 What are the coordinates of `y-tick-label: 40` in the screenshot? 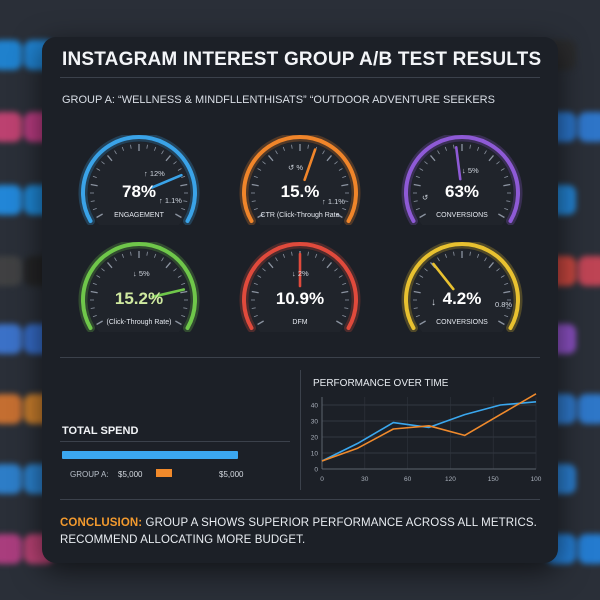 It's located at (315, 406).